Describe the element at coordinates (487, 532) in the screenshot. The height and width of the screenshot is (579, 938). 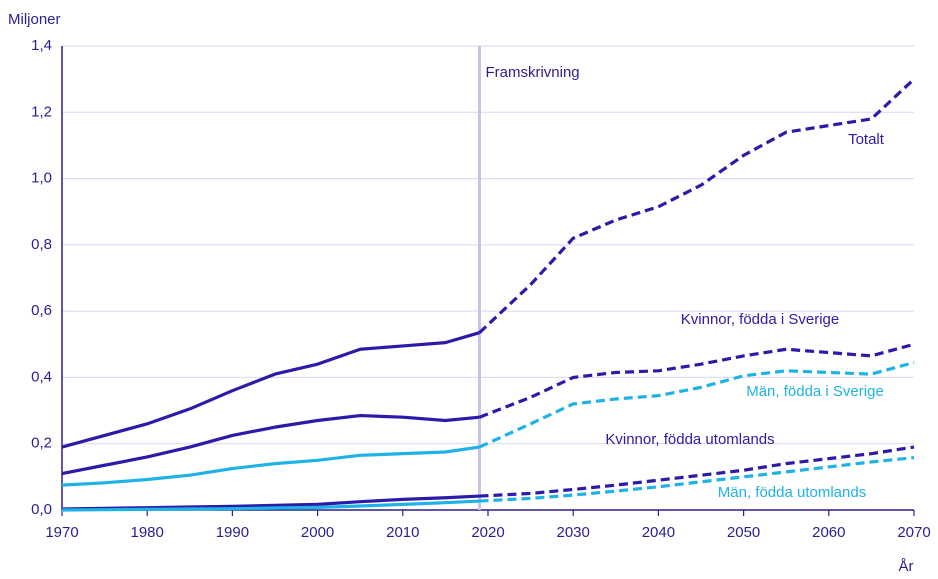
I see `x-tick-label: 2020` at that location.